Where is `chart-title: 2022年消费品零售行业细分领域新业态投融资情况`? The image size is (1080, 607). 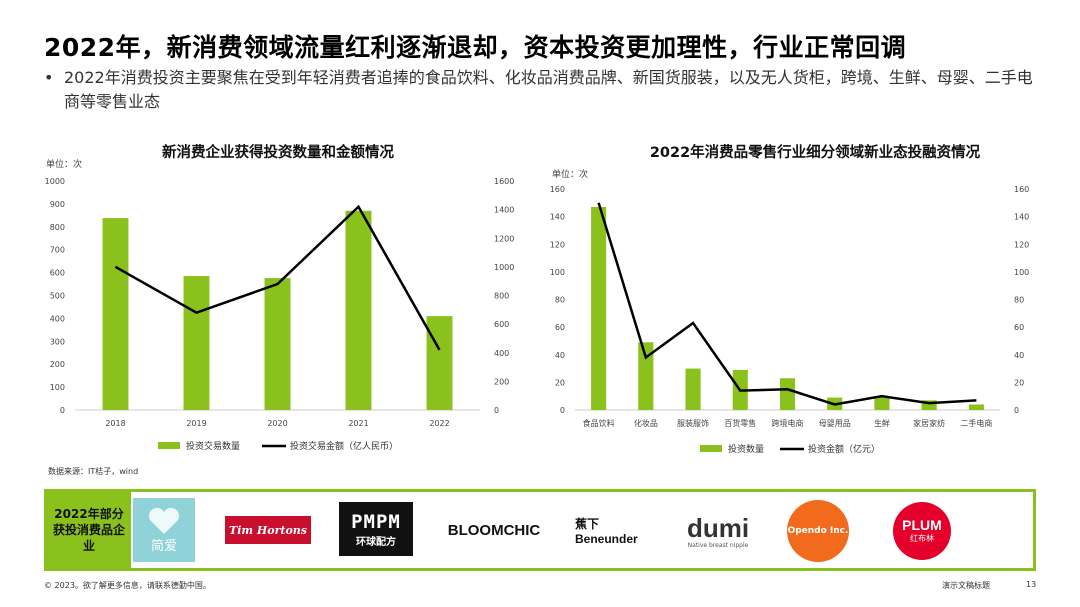
chart-title: 2022年消费品零售行业细分领域新业态投融资情况 is located at coordinates (815, 152).